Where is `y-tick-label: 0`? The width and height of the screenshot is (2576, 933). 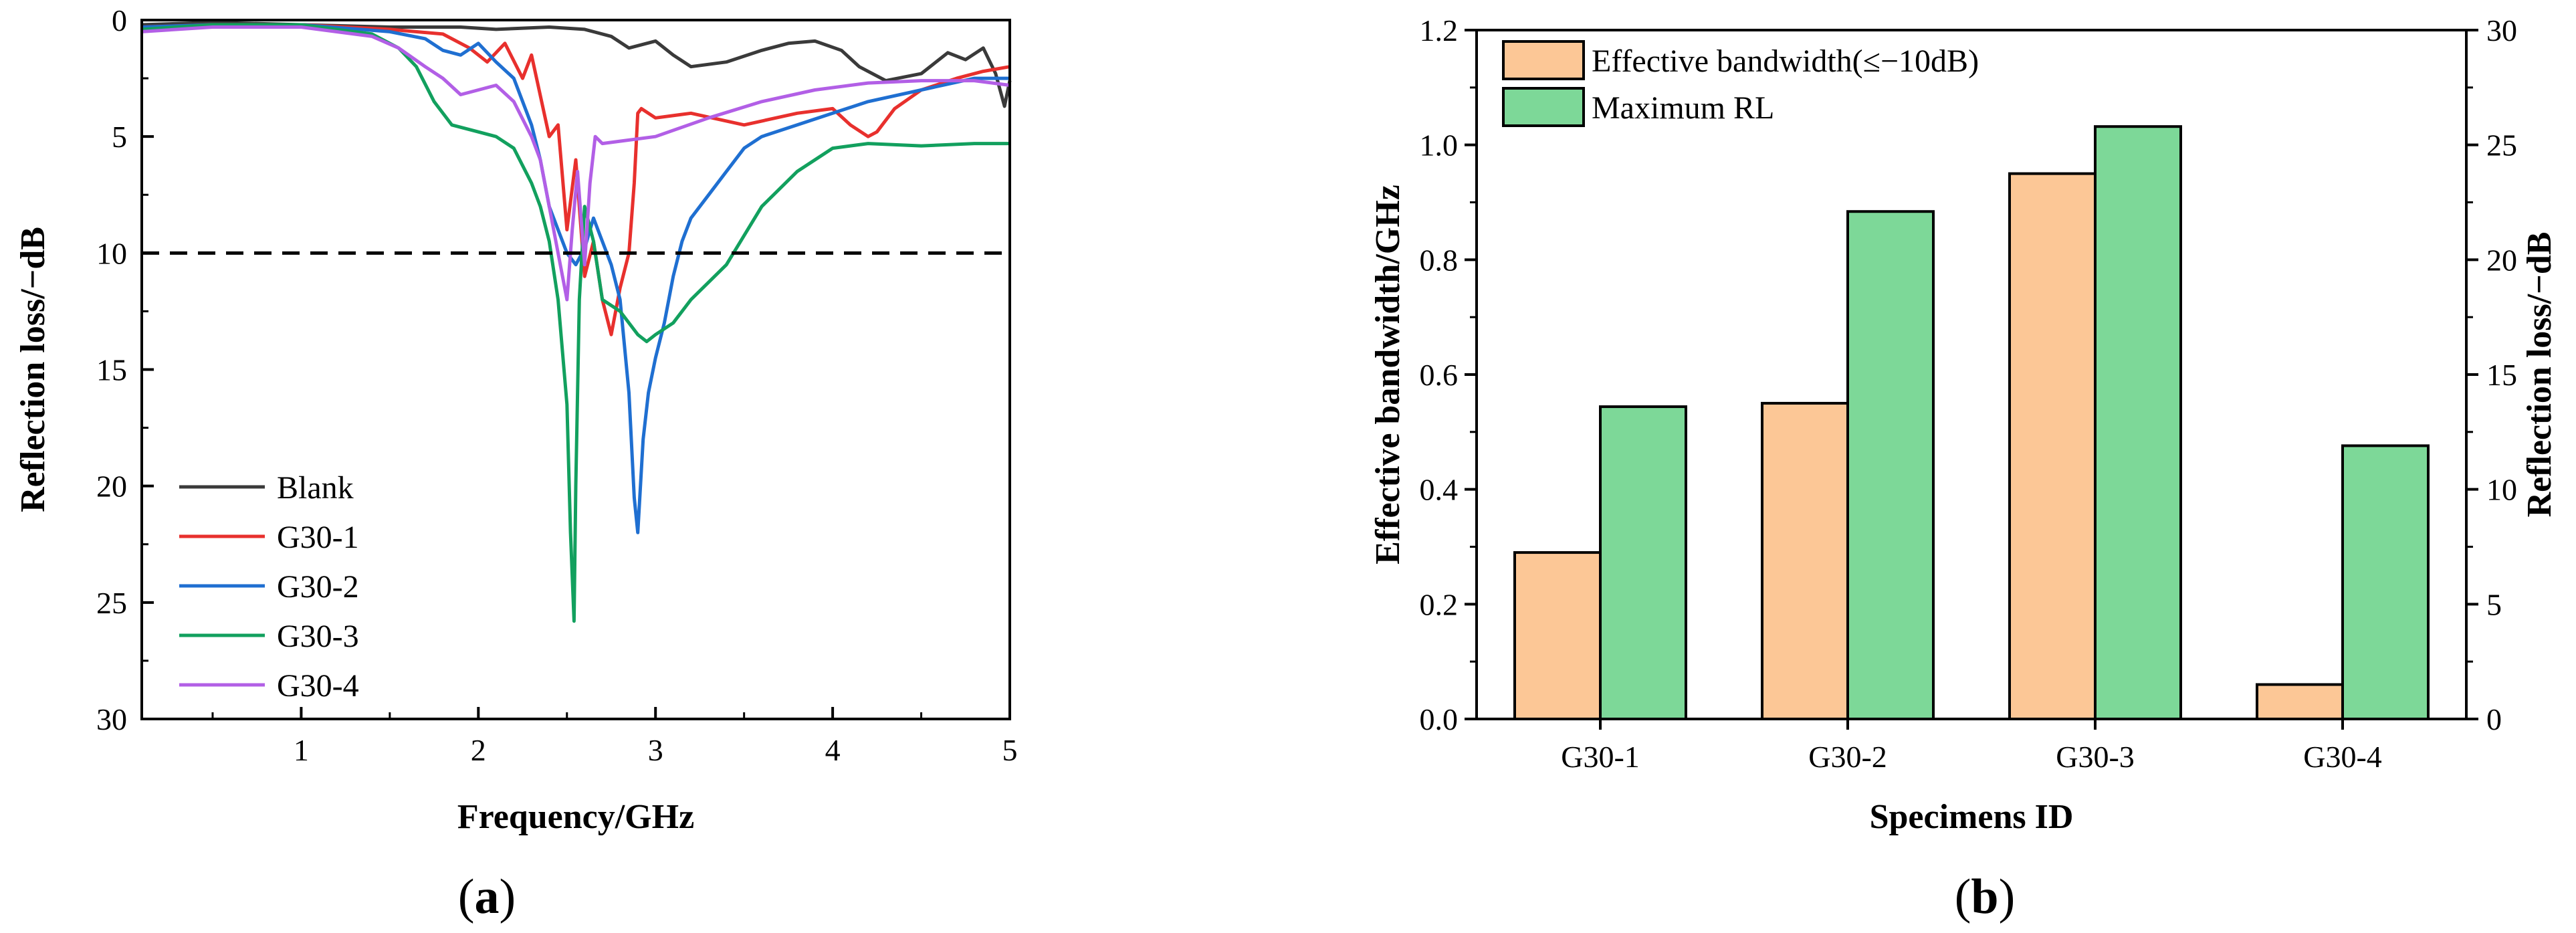 y-tick-label: 0 is located at coordinates (119, 20).